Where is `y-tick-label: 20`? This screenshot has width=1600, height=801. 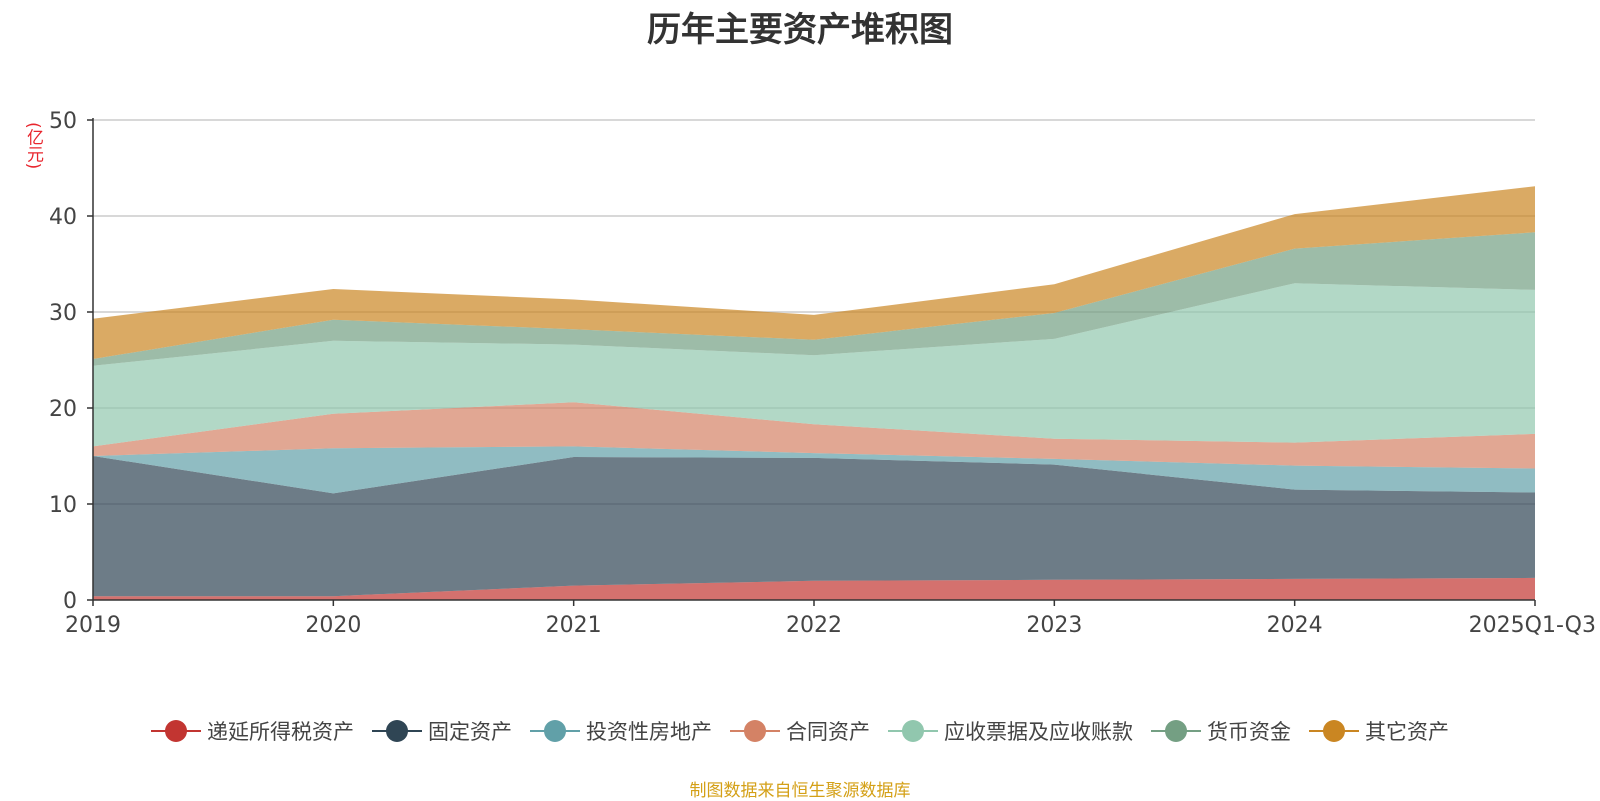
y-tick-label: 20 is located at coordinates (63, 409).